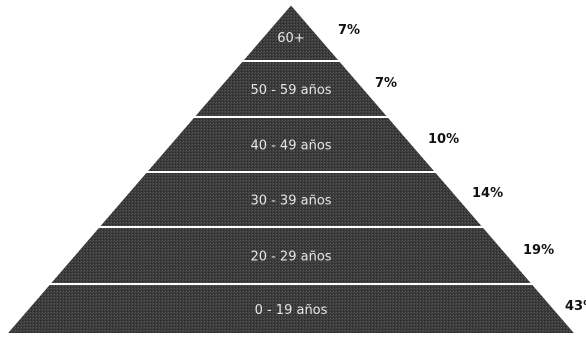  I want to click on band-label-20-29-a-os: 20 - 29 años, so click(290, 257).